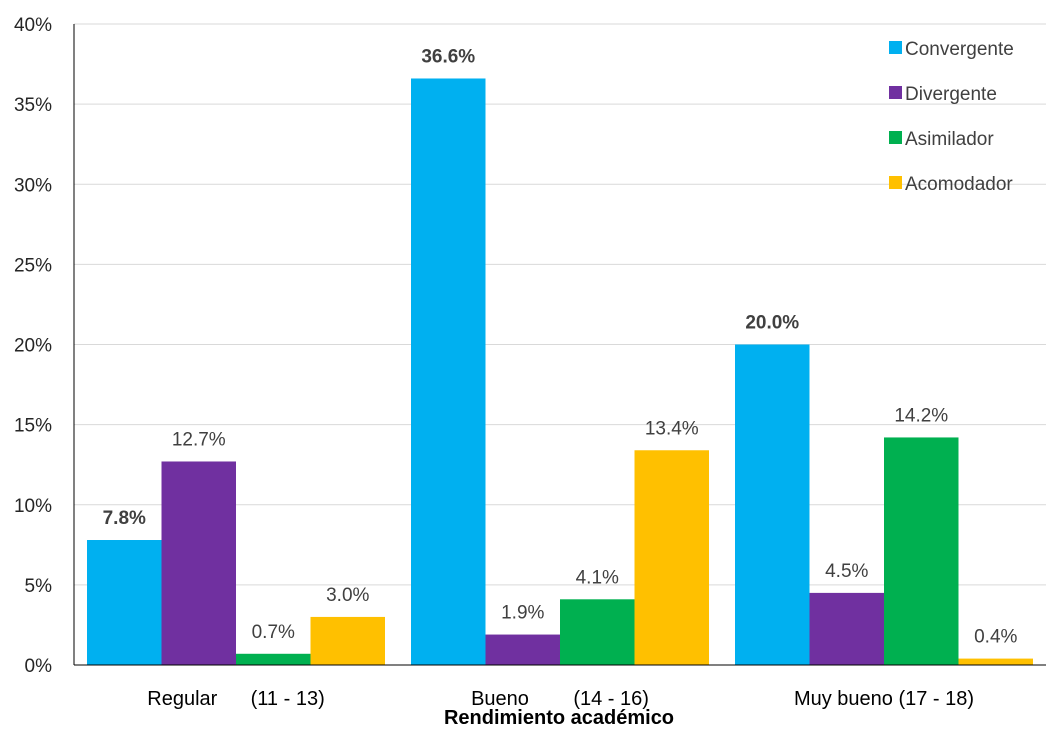 The width and height of the screenshot is (1046, 751). I want to click on data-label: 20.0%, so click(772, 323).